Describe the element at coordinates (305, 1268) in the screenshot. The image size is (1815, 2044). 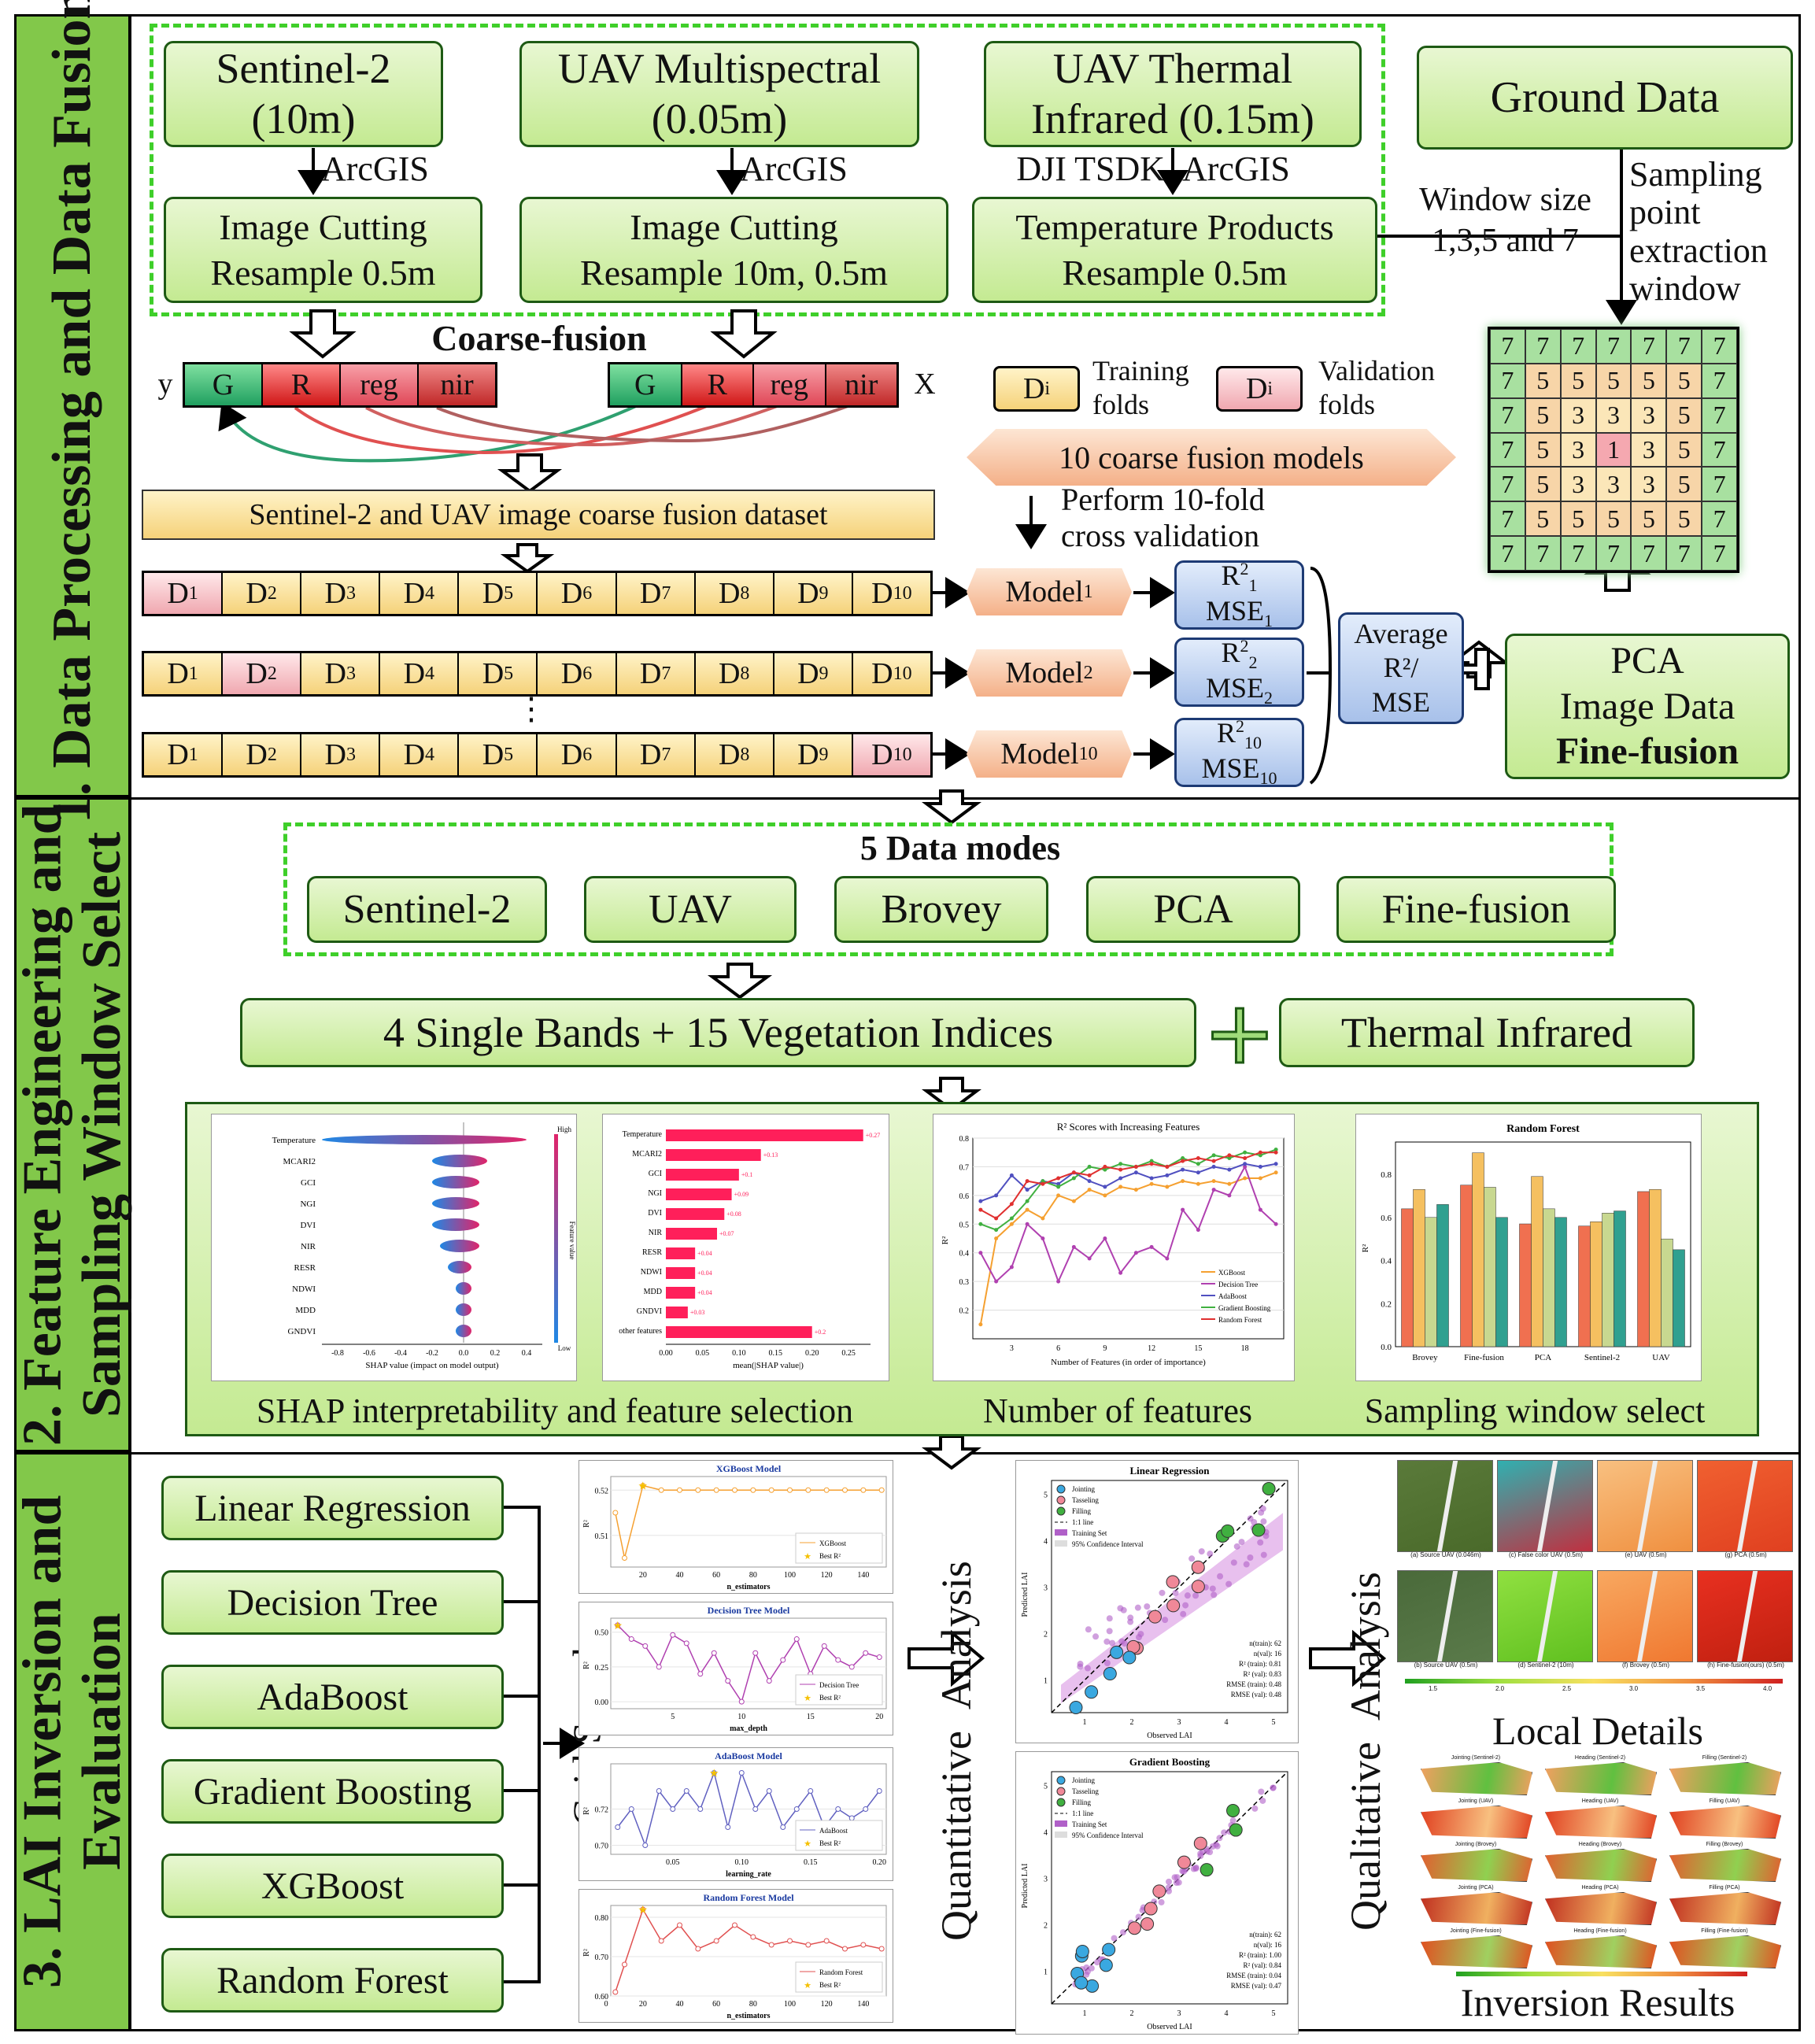
I see `shap-feature-label: RESR` at that location.